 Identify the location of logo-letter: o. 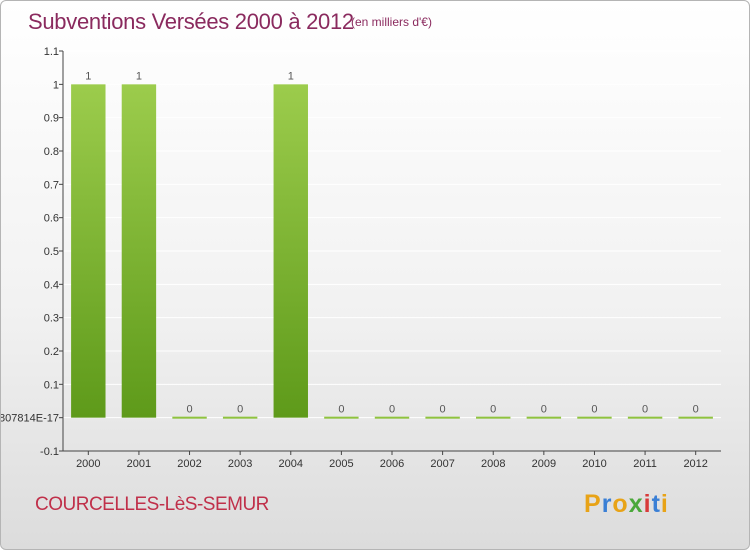
(620, 504).